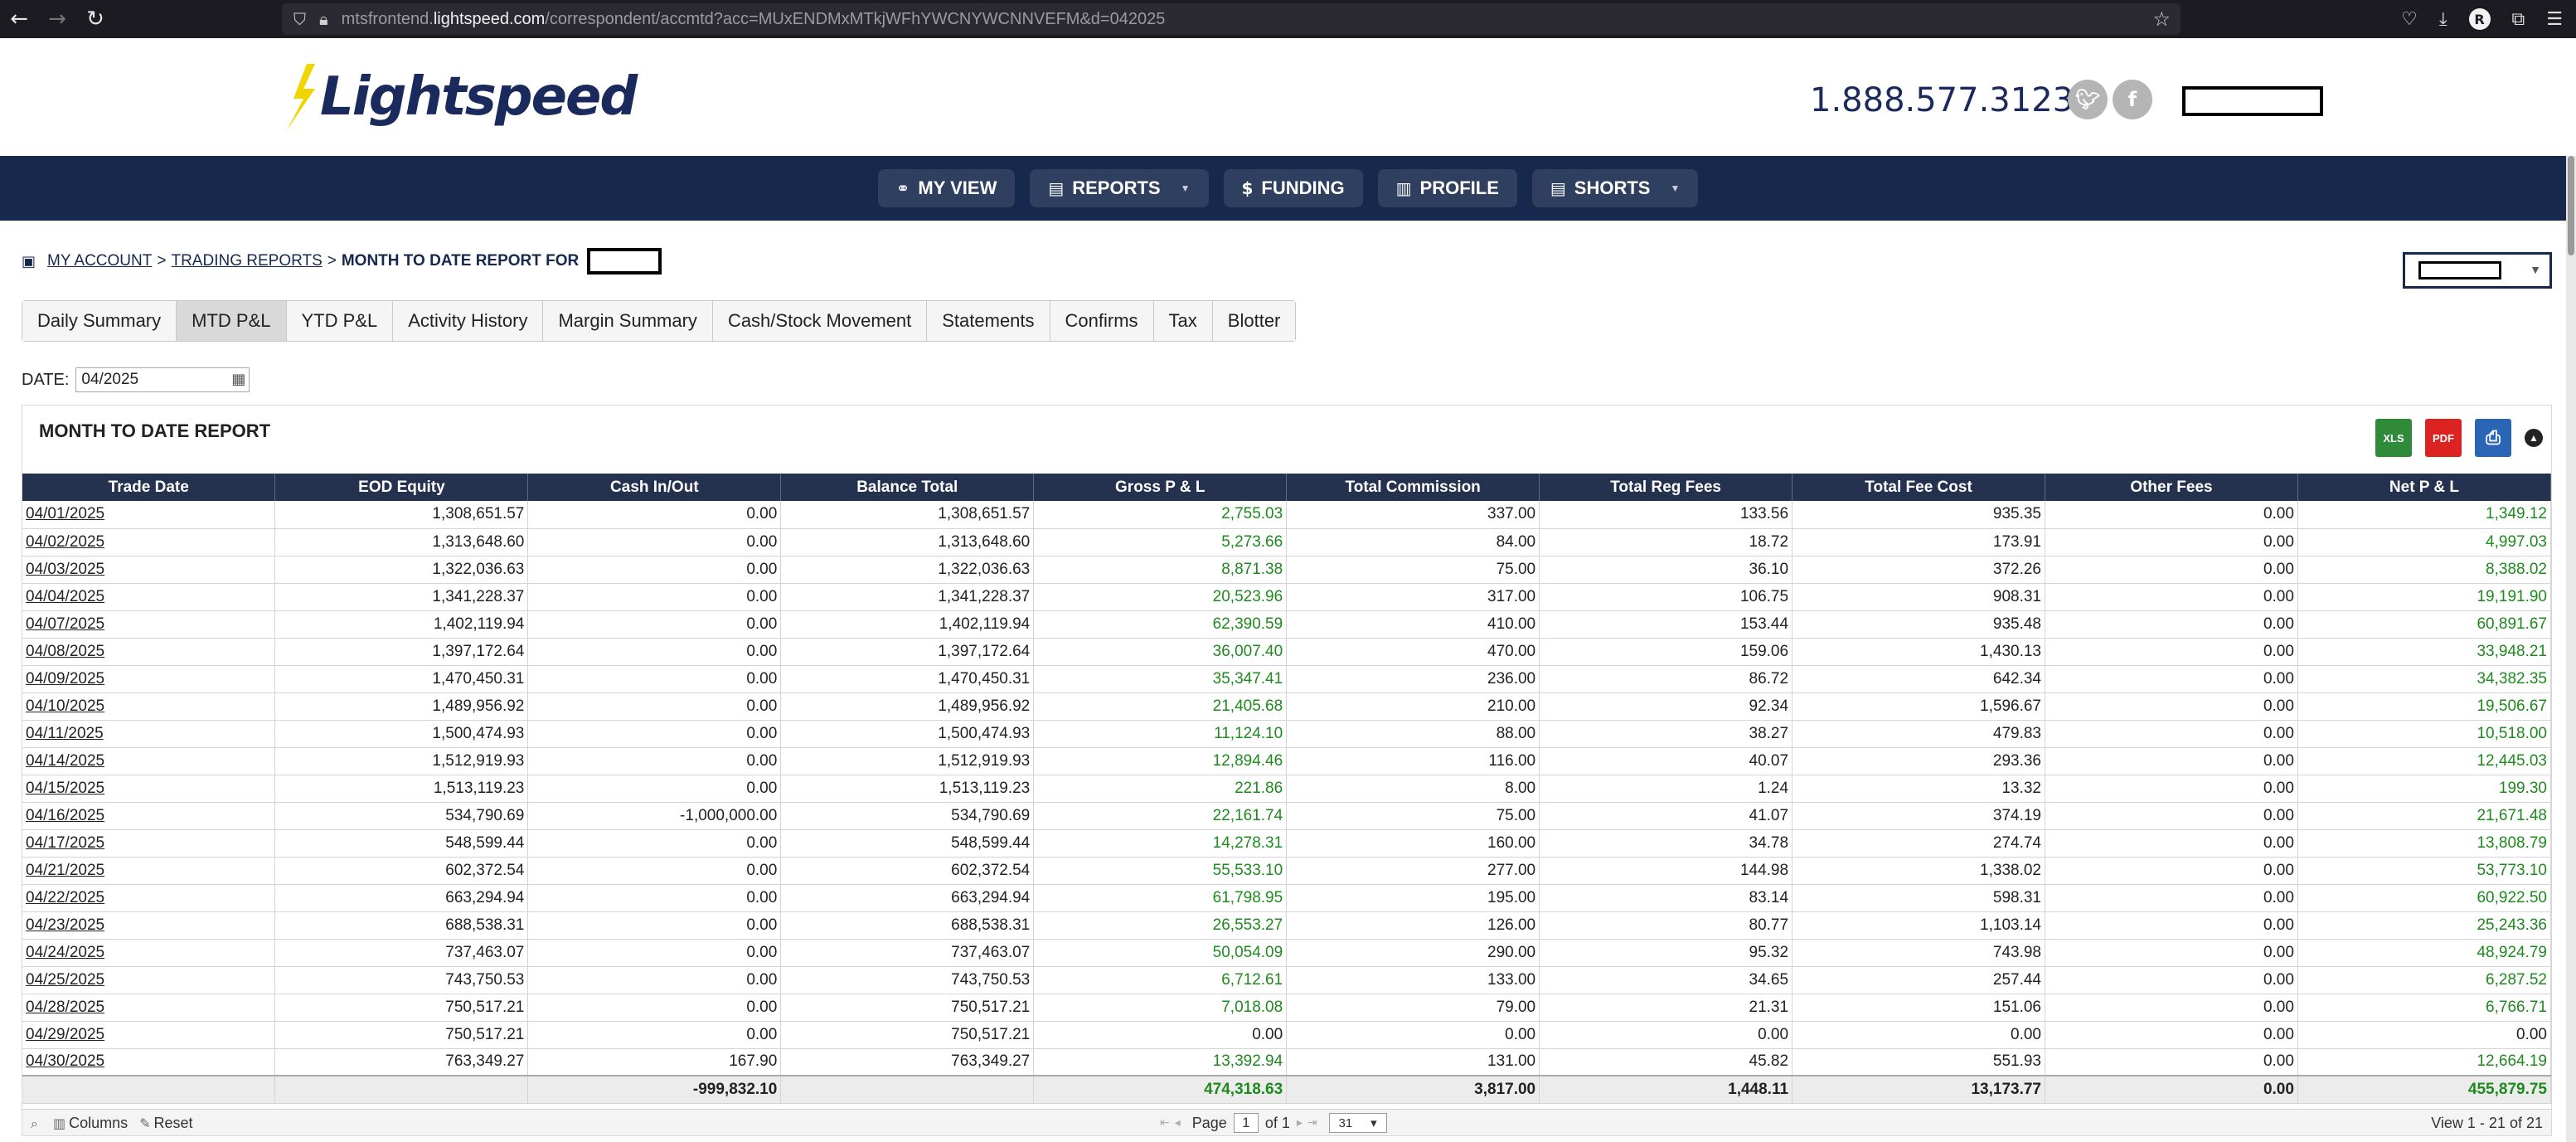 The width and height of the screenshot is (2576, 1142). What do you see at coordinates (323, 19) in the screenshot?
I see `lock-icon: 🔒︎` at bounding box center [323, 19].